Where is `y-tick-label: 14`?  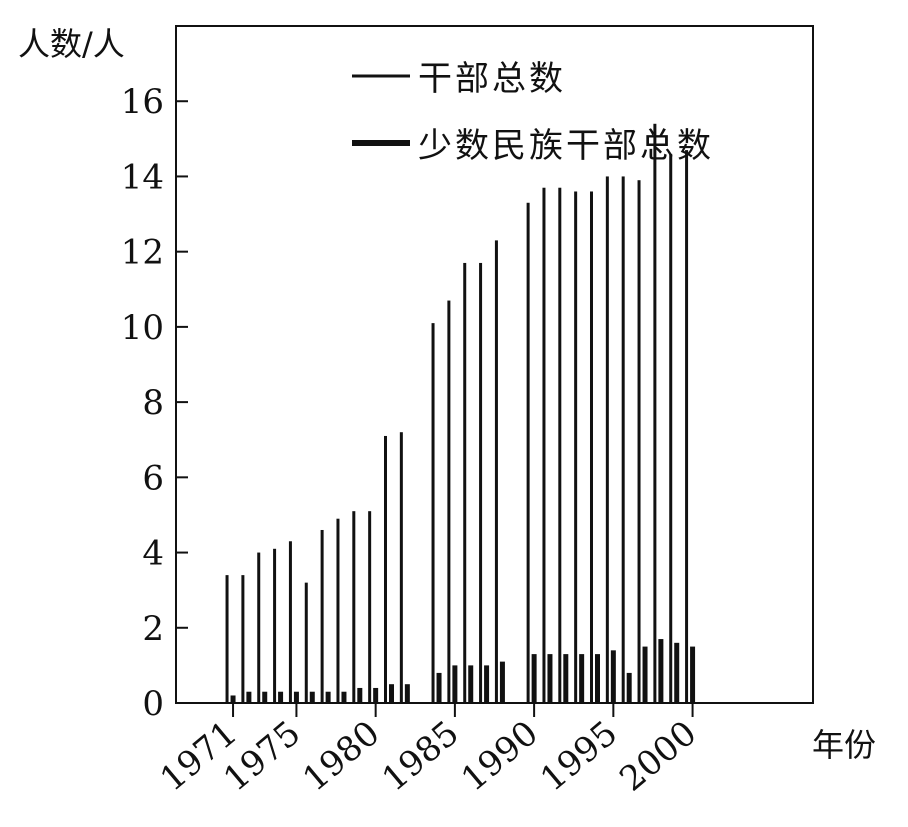
y-tick-label: 14 is located at coordinates (142, 177).